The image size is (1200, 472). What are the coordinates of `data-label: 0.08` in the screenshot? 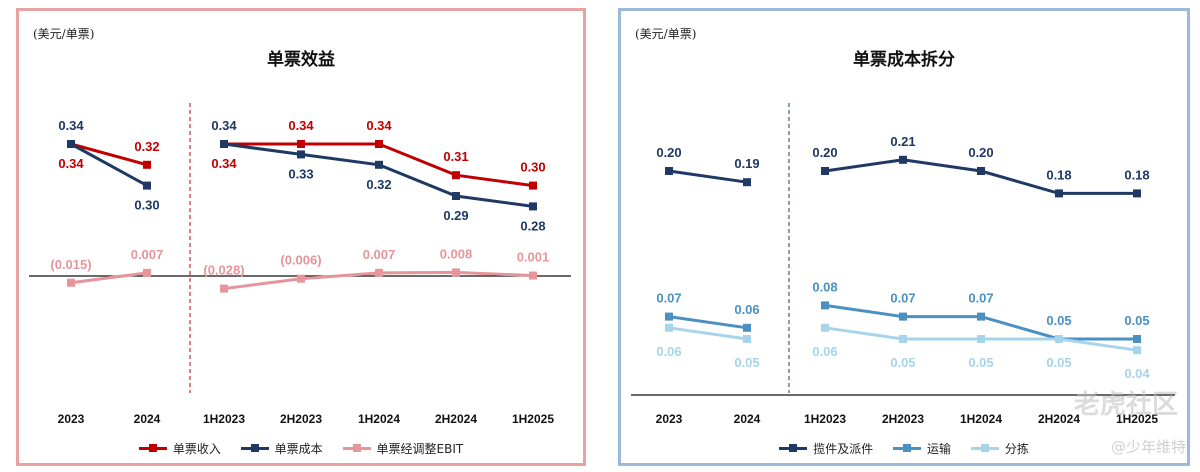 It's located at (824, 286).